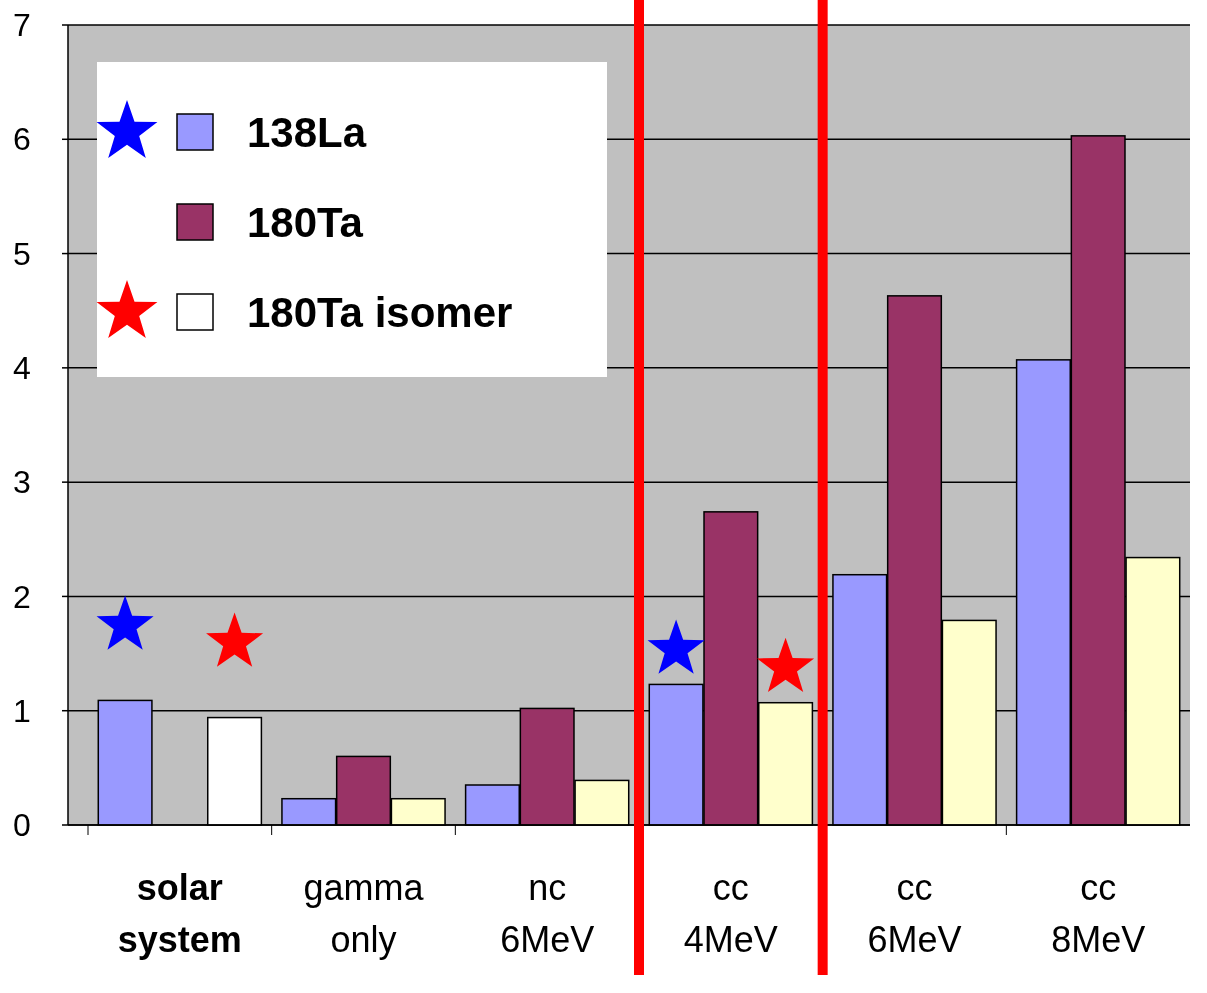 The height and width of the screenshot is (993, 1207). Describe the element at coordinates (305, 222) in the screenshot. I see `legend-label: 180Ta` at that location.